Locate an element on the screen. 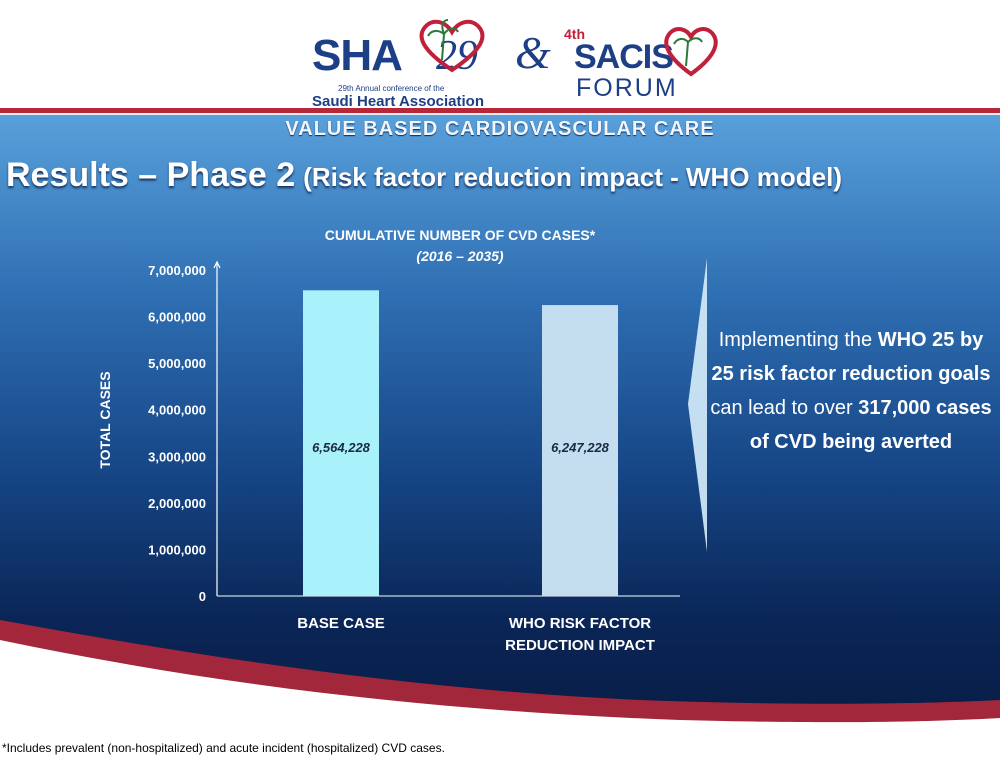  slide-title-main: Results – Phase 2 is located at coordinates (151, 175).